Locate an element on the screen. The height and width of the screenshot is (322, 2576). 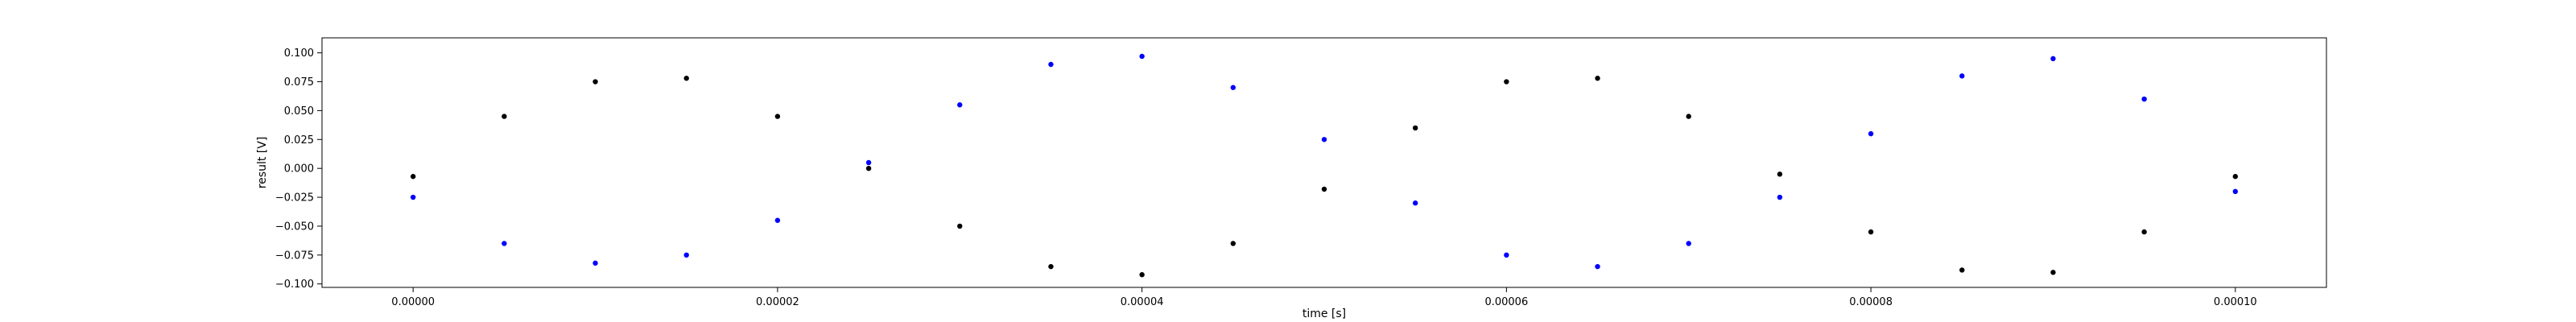
y-tick-label: −0.050 is located at coordinates (294, 227).